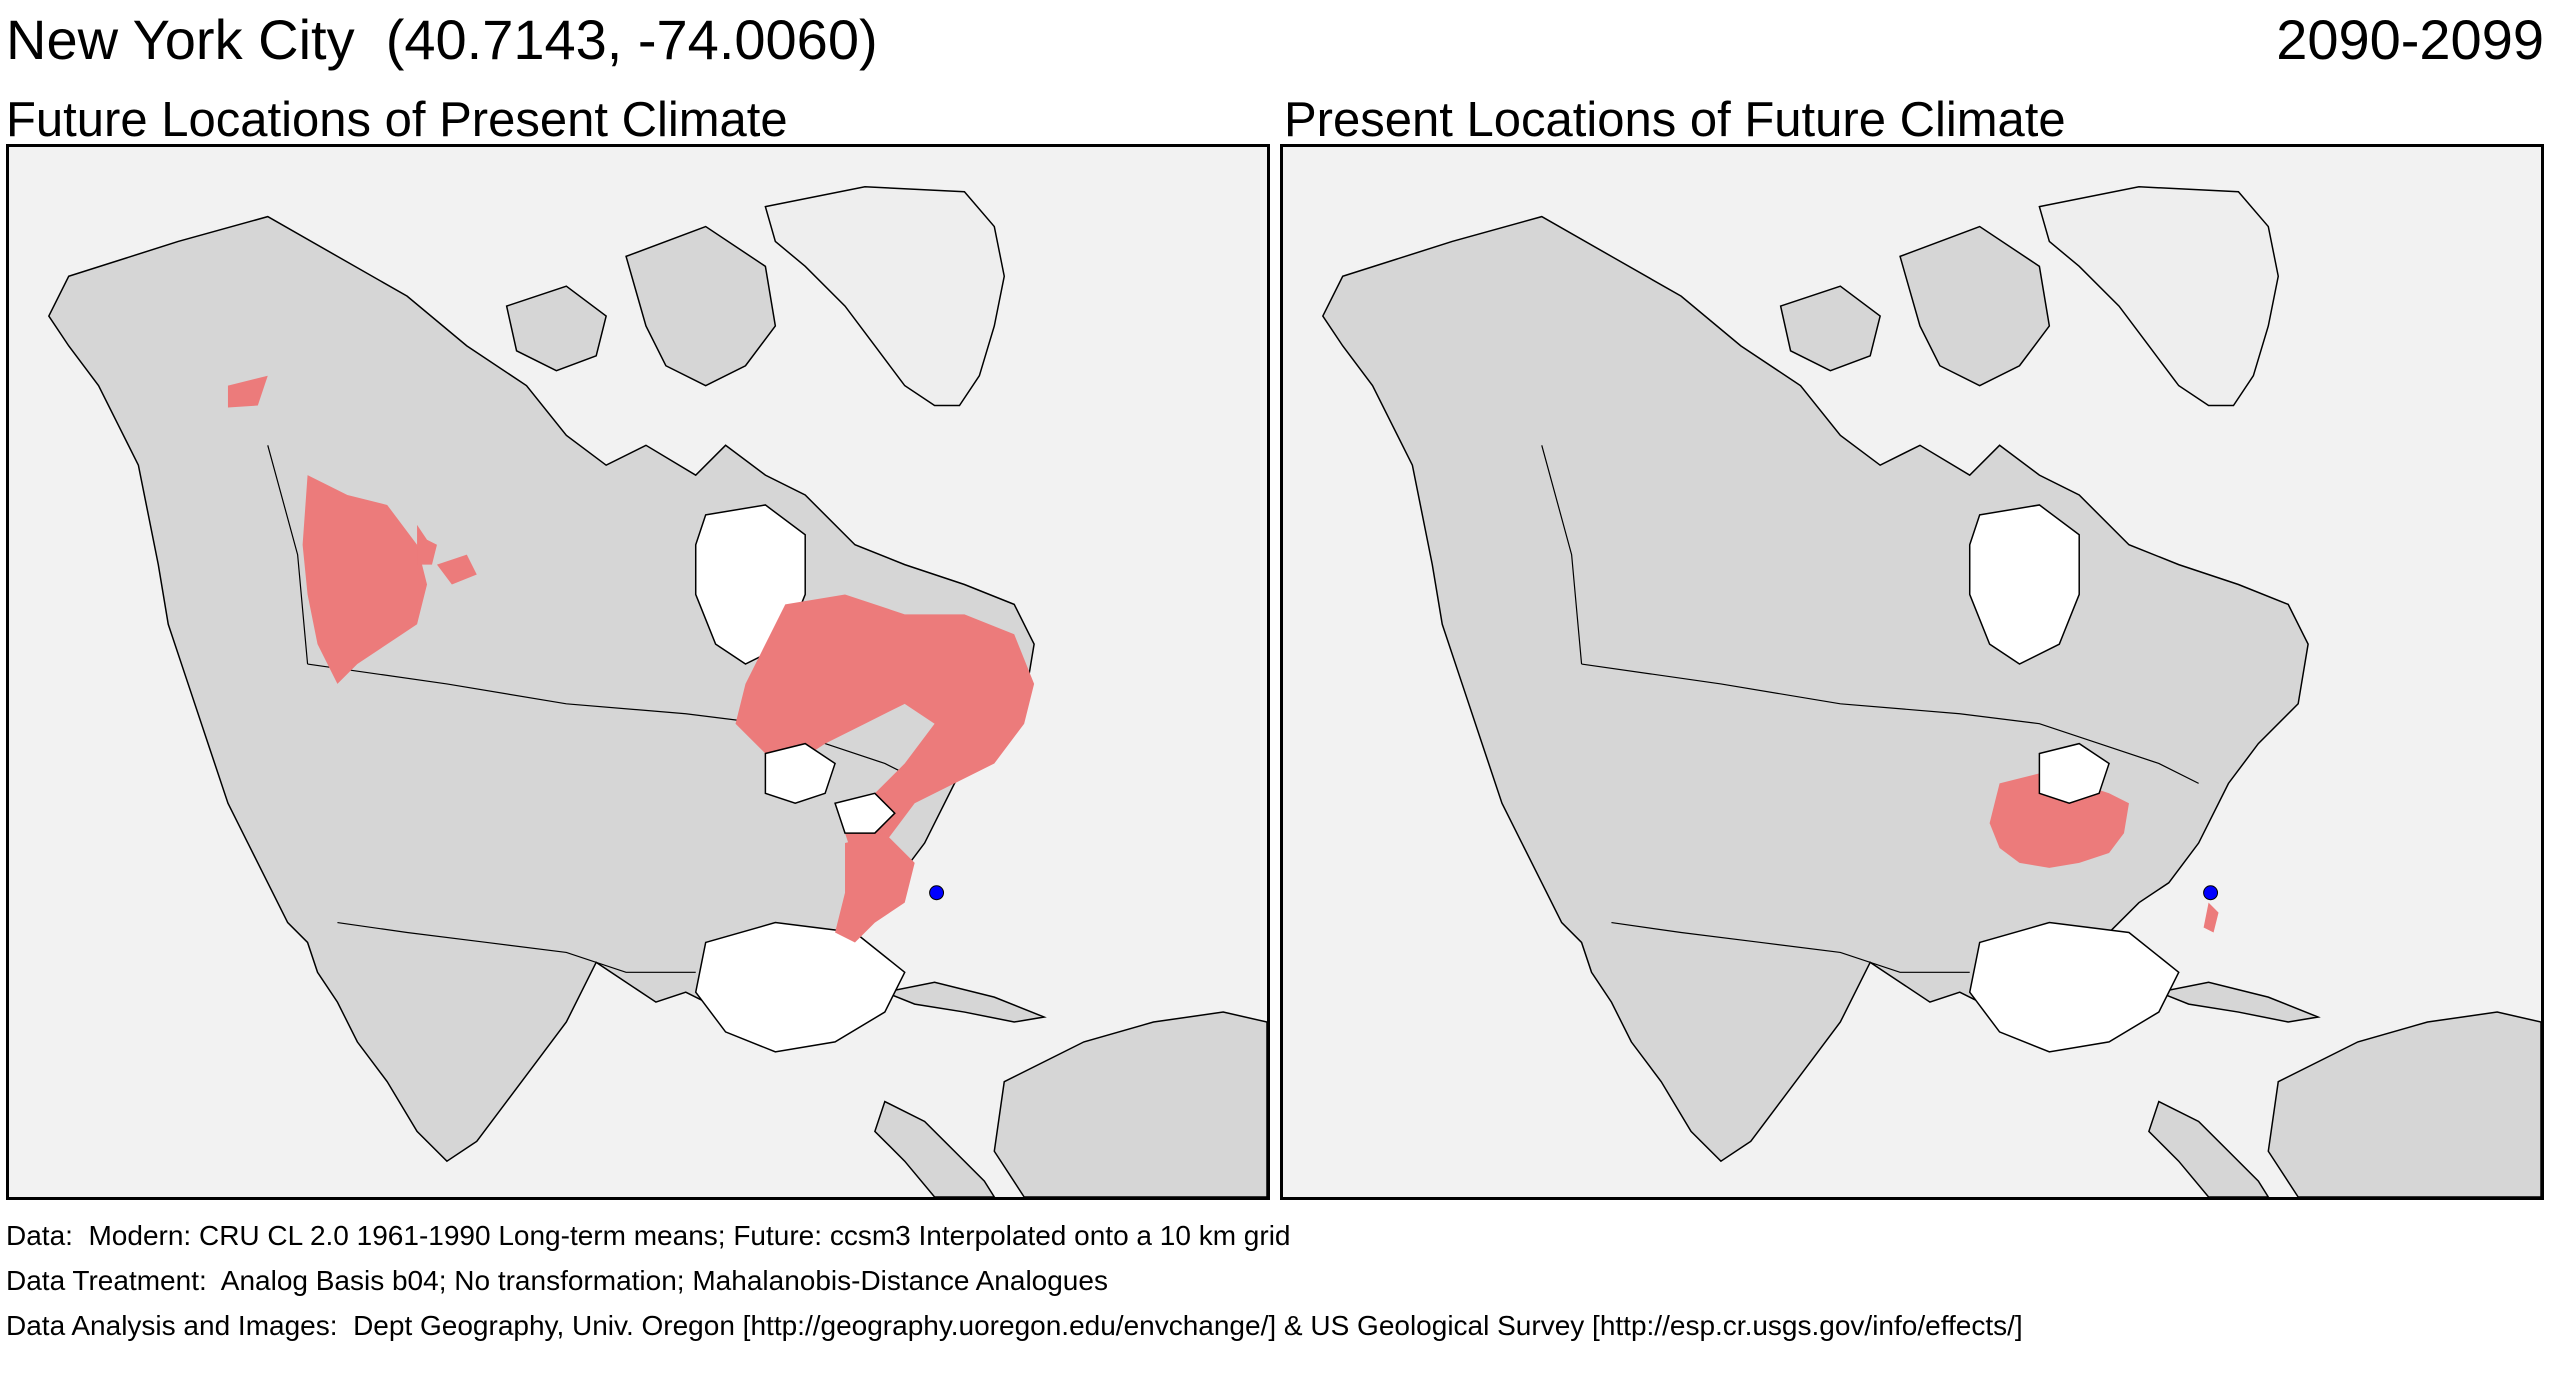  I want to click on location-title: New York City (40.7143, -74.0060), so click(442, 39).